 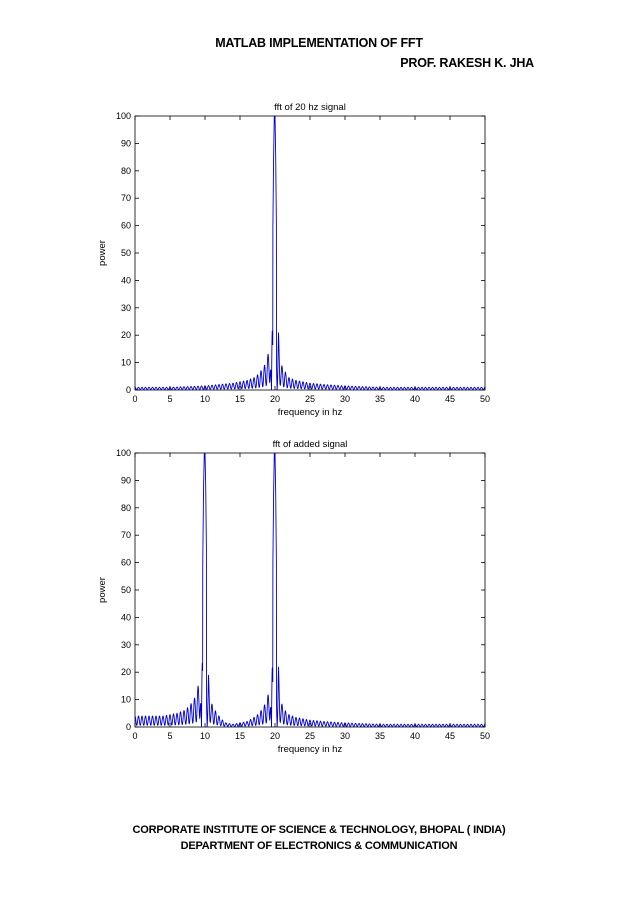 I want to click on document-title: MATLAB IMPLEMENTATION OF FFT, so click(x=319, y=43).